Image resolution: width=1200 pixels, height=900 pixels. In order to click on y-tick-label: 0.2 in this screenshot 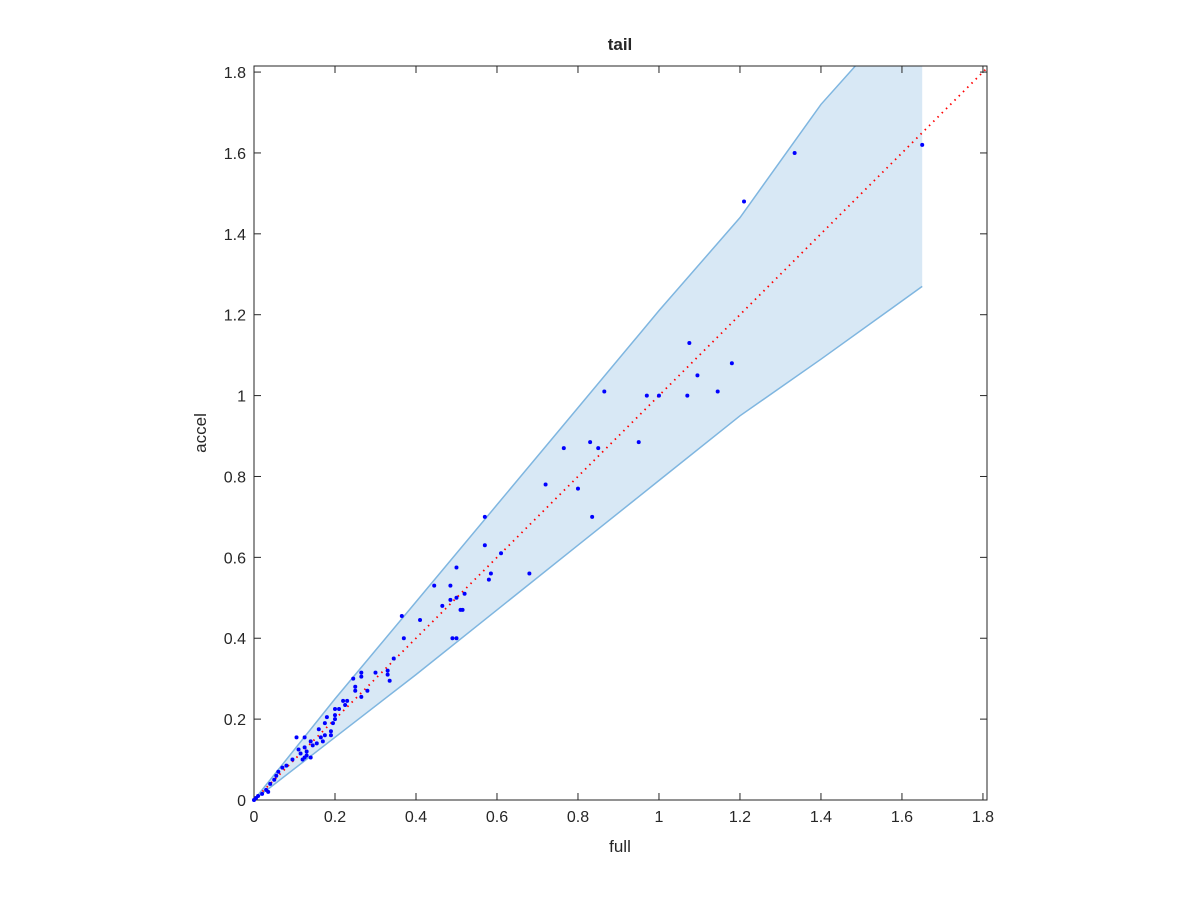, I will do `click(235, 720)`.